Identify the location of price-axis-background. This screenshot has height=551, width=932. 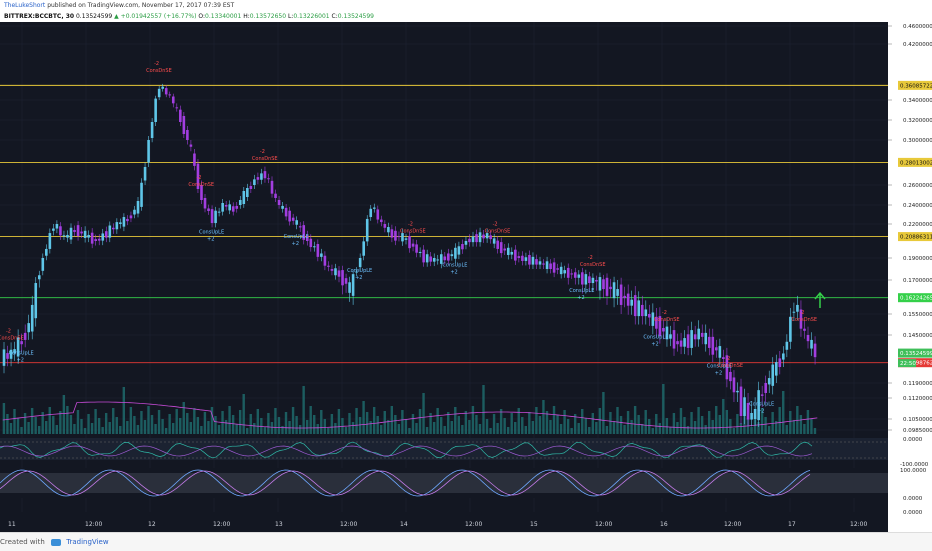
(910, 277).